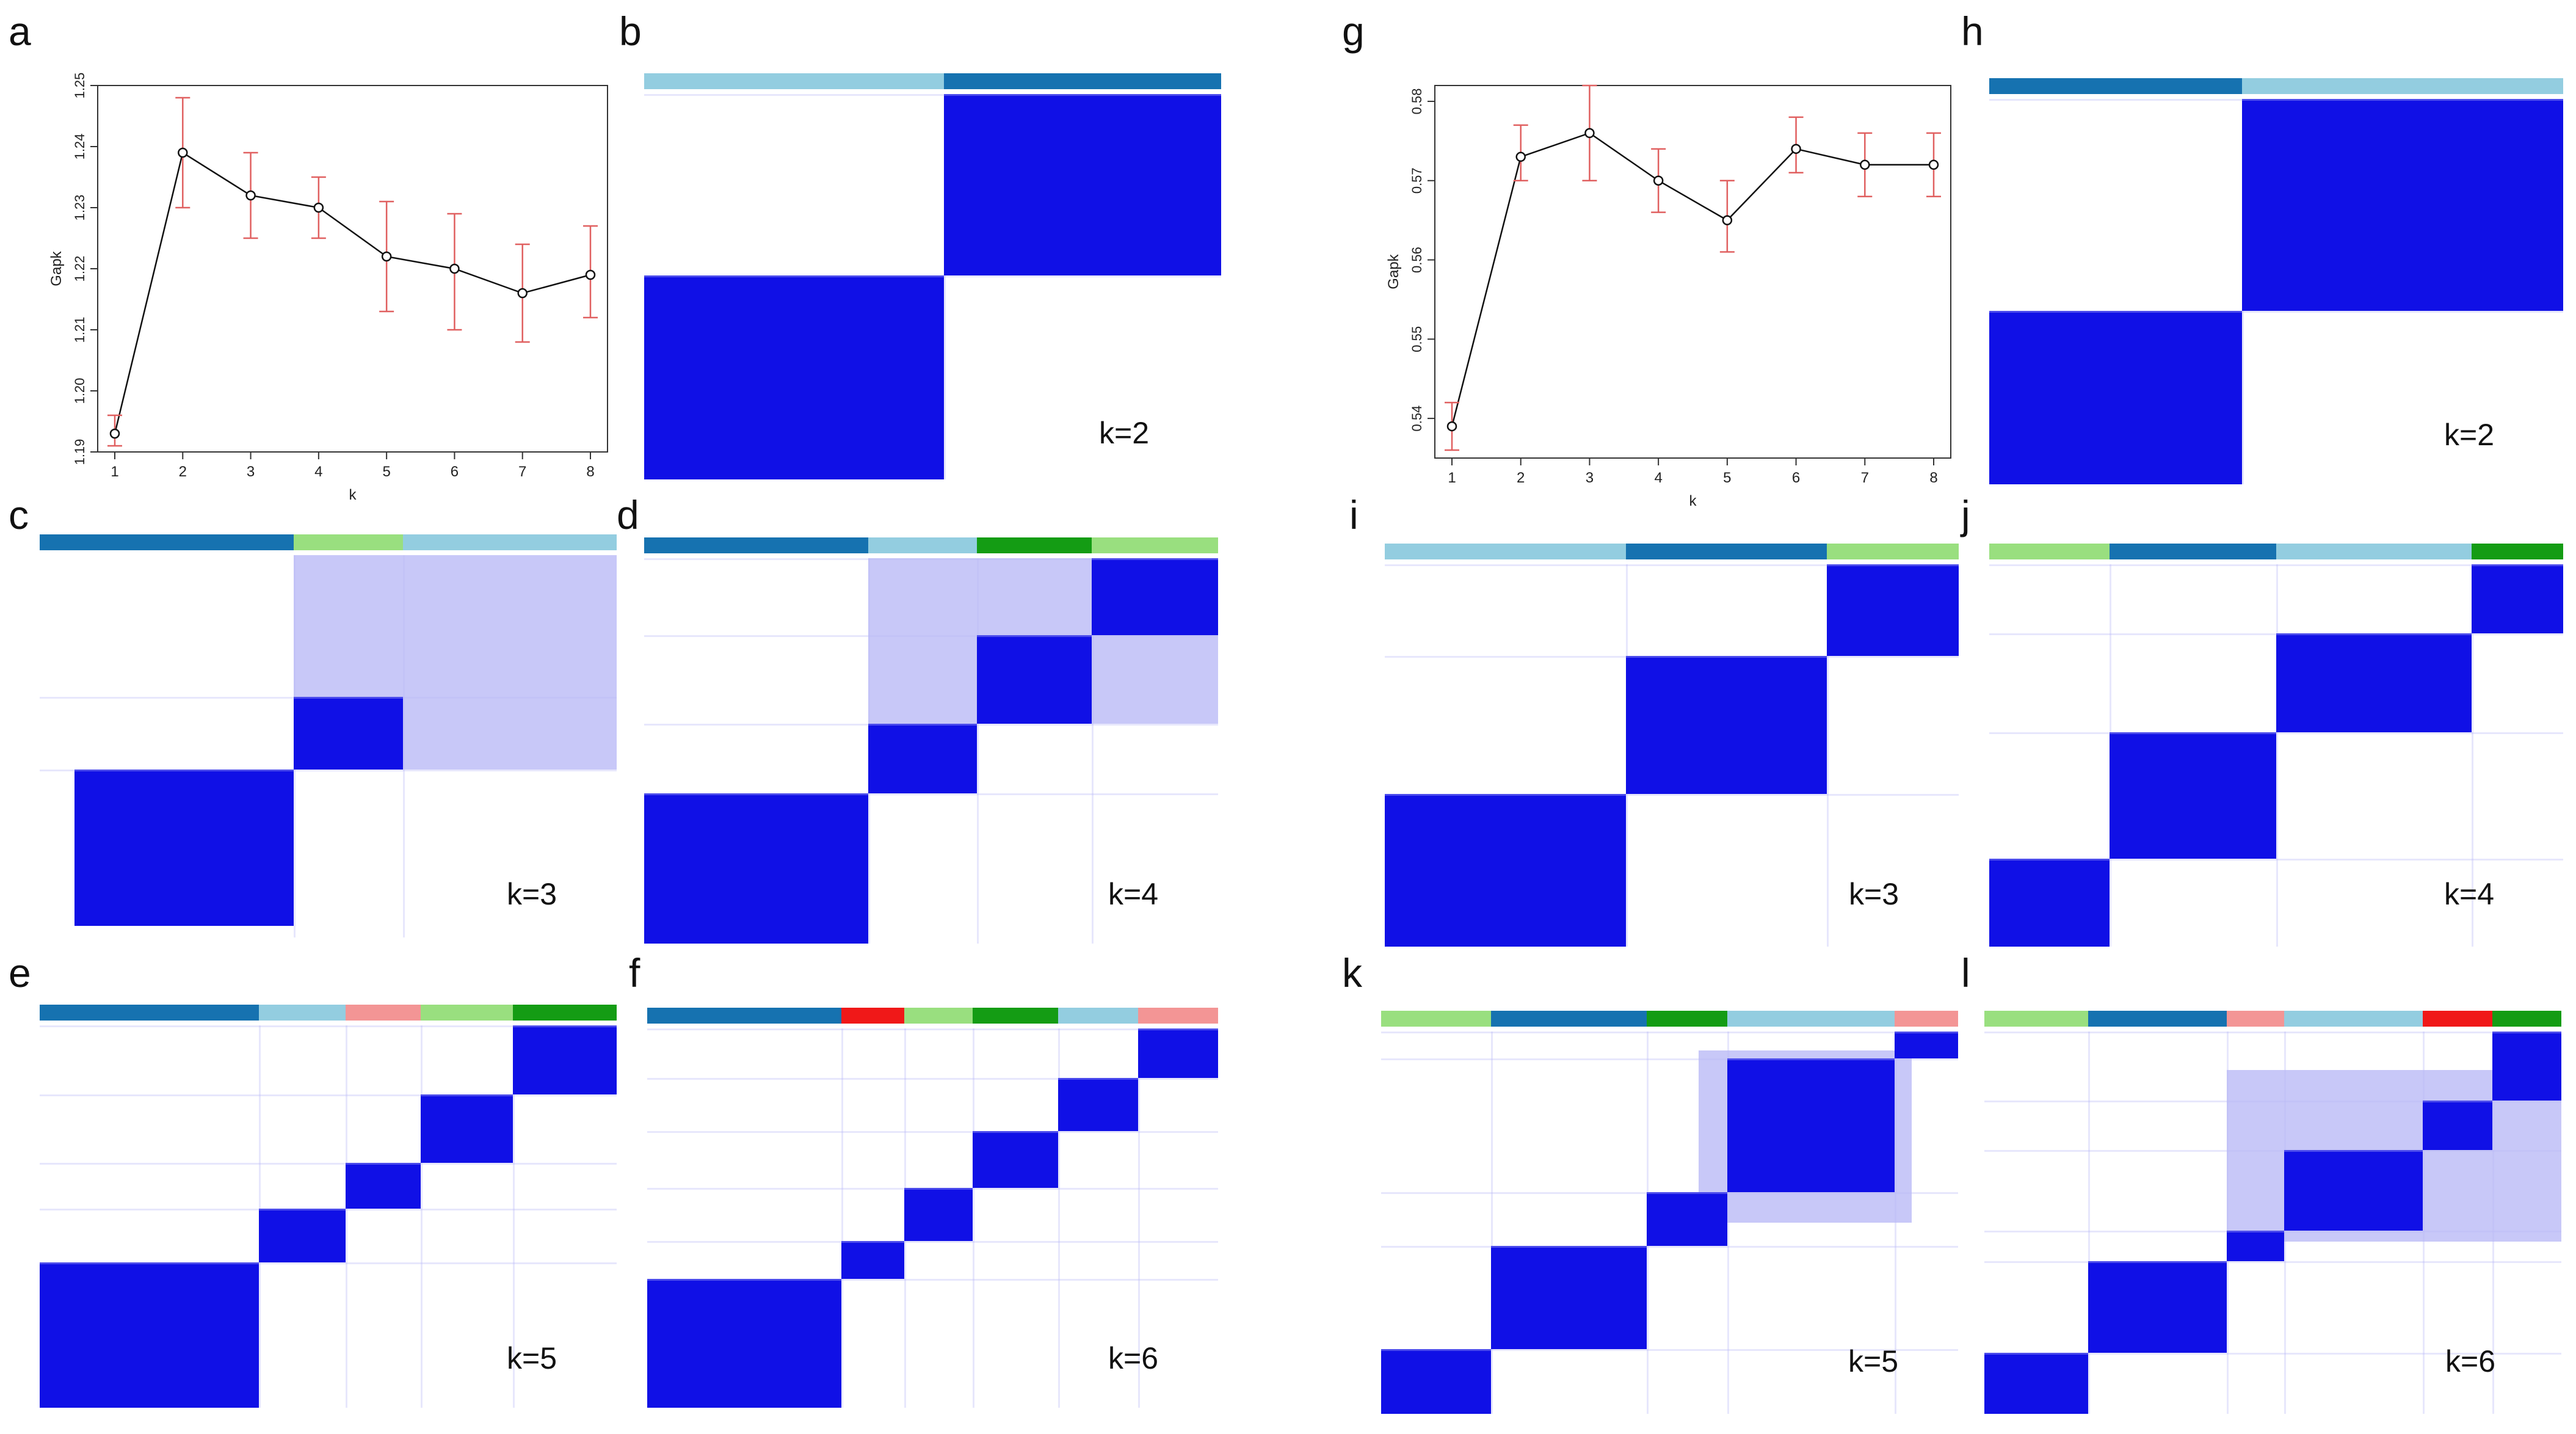  What do you see at coordinates (1393, 271) in the screenshot?
I see `y-axis-label: Gapk` at bounding box center [1393, 271].